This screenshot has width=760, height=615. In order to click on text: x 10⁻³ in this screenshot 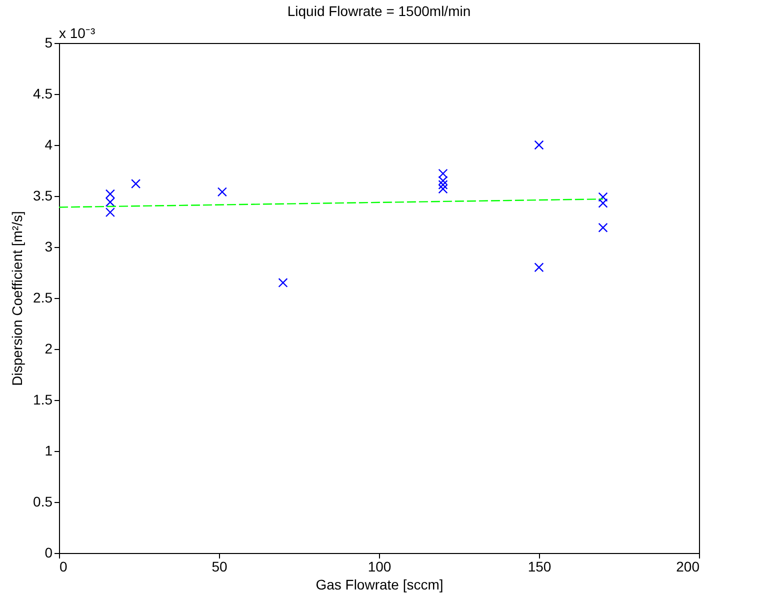, I will do `click(77, 33)`.